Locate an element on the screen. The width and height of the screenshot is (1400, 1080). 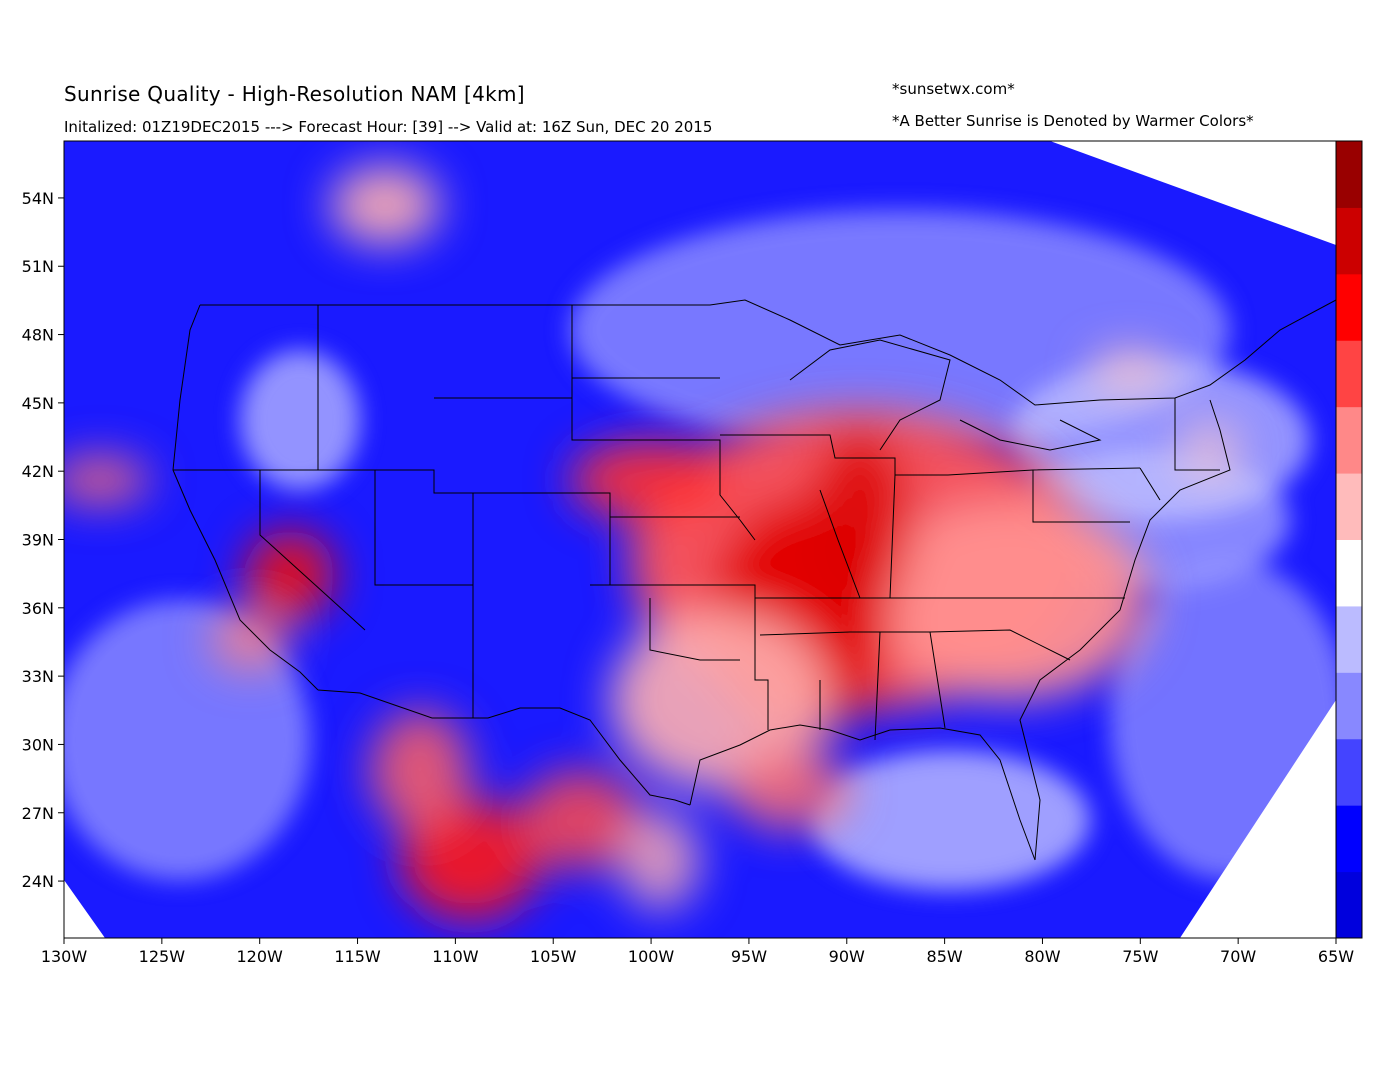
latitude-axis: 24N 27N 30N 33N 36N 39N 42N 45N 48N 51N 54N is located at coordinates (43, 540).